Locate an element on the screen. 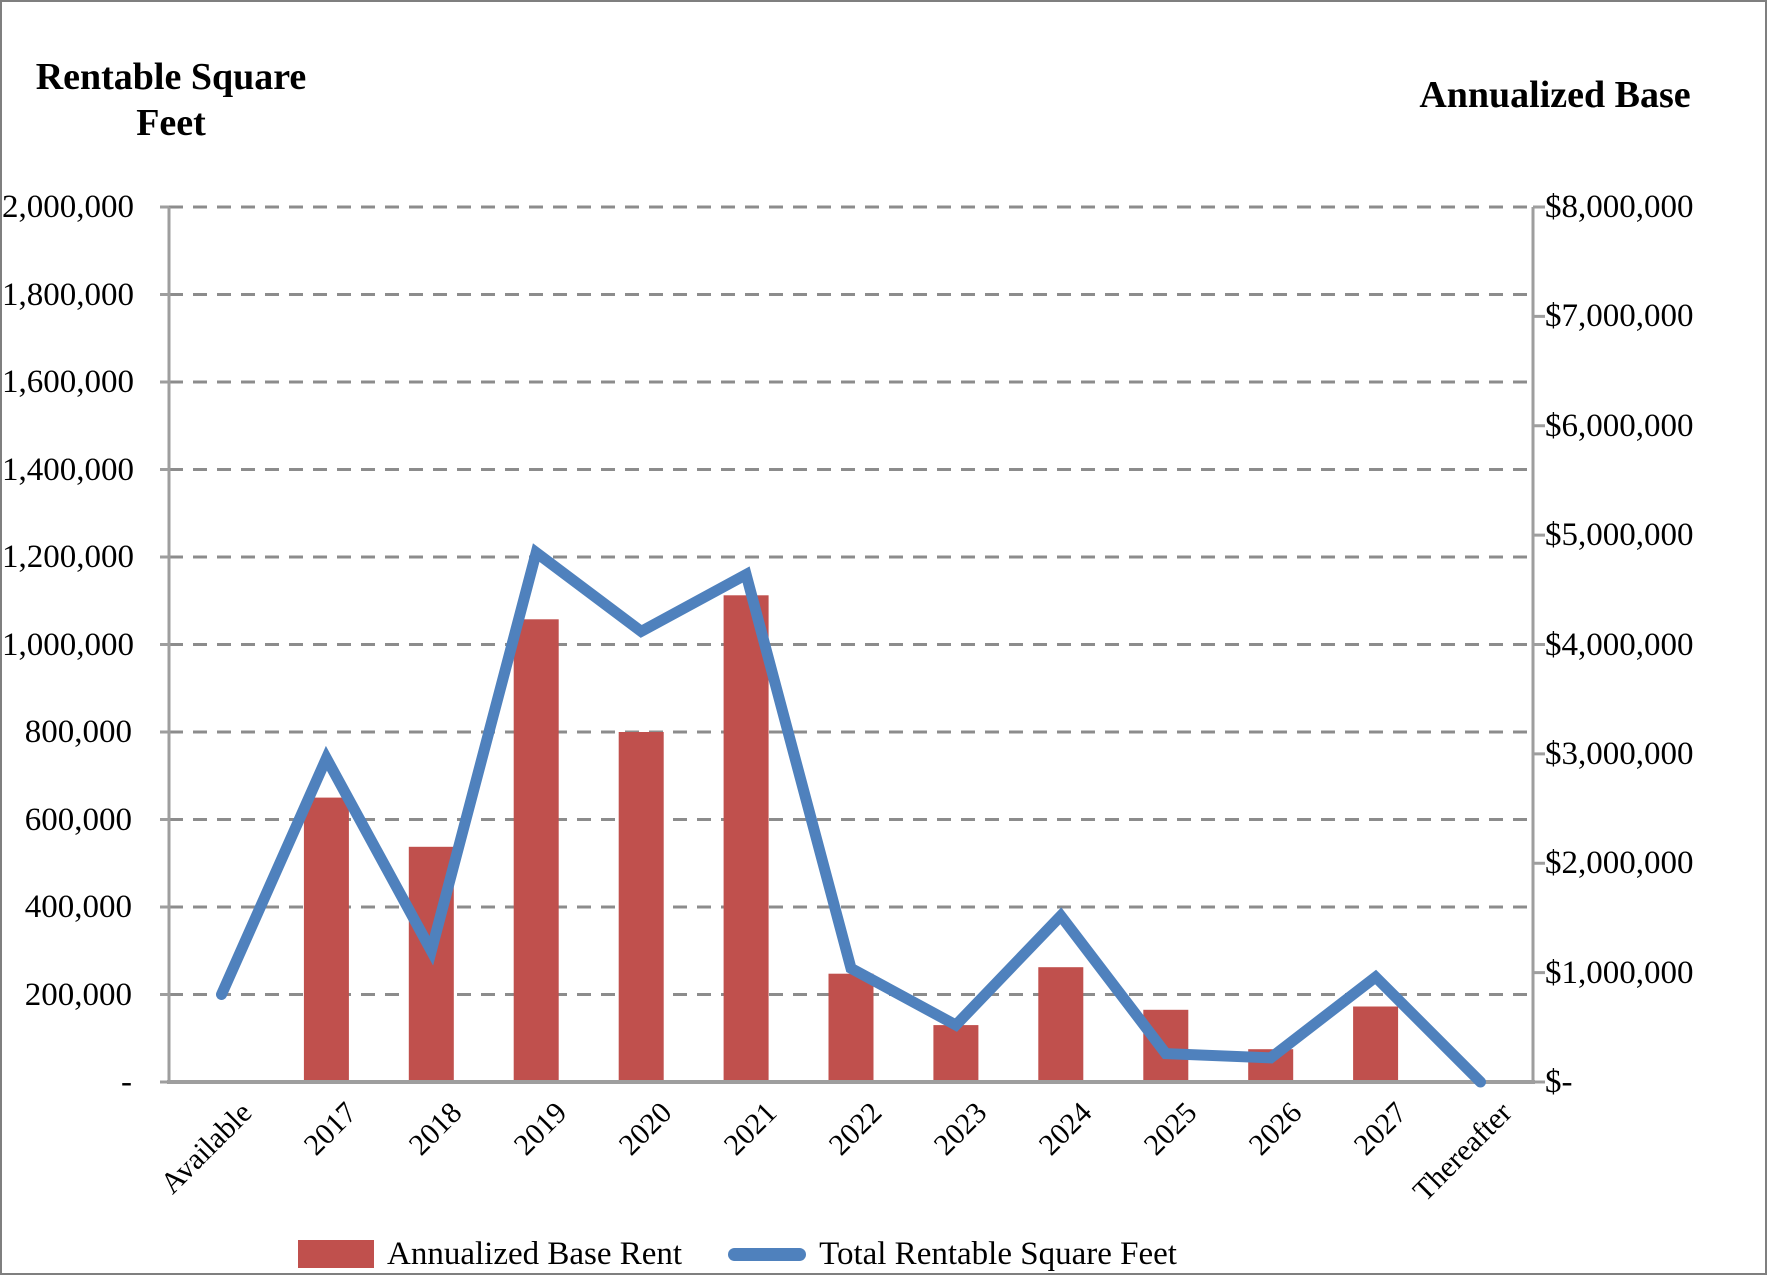  bar-2019 is located at coordinates (536, 850).